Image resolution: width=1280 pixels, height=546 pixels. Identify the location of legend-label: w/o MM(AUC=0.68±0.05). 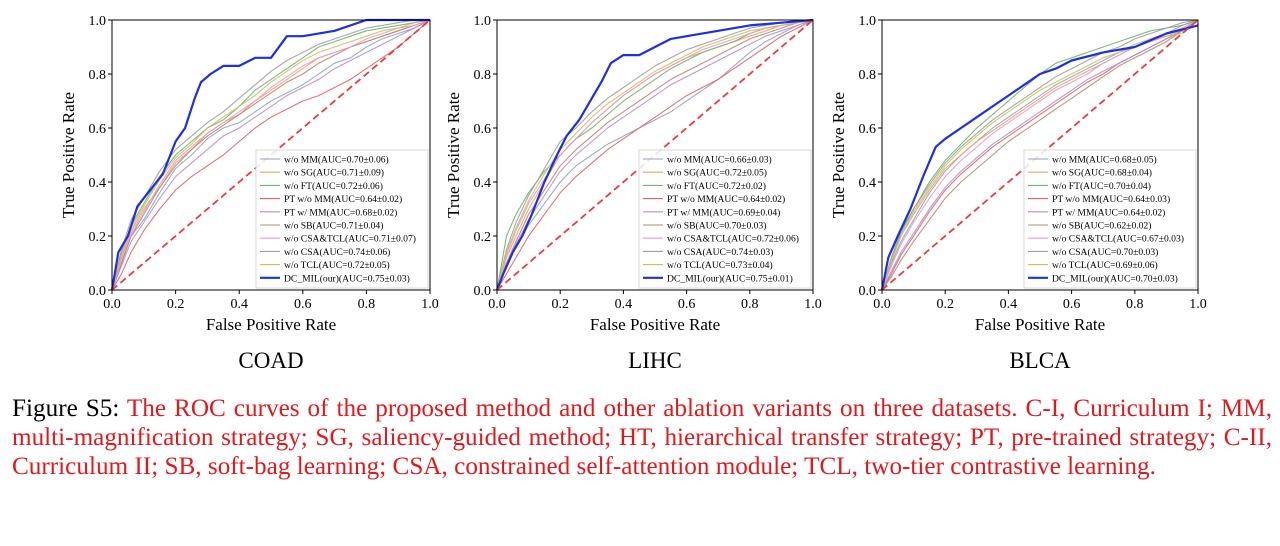
(1104, 160).